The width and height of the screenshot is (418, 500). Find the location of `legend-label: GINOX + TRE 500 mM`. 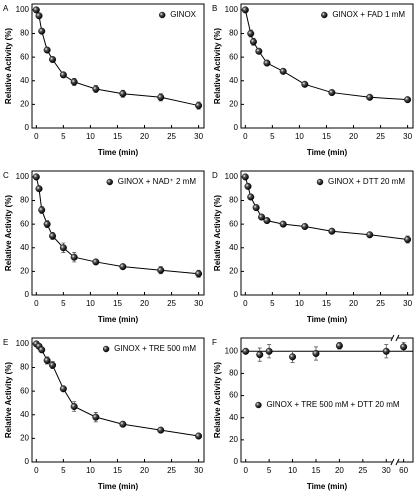

legend-label: GINOX + TRE 500 mM is located at coordinates (155, 348).